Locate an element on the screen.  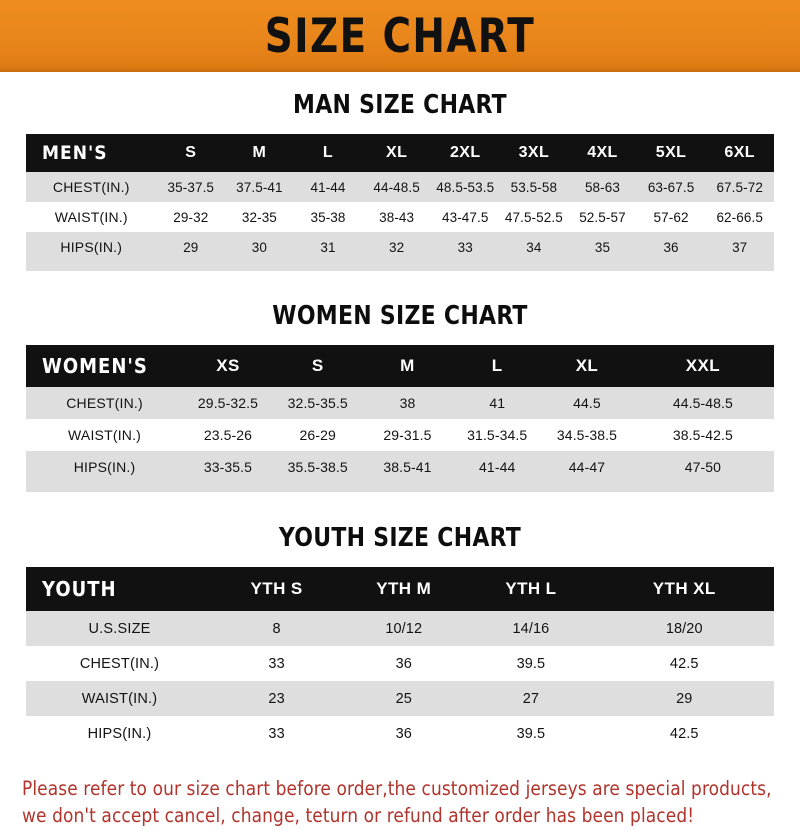
men-chest-xl: 44-48.5 is located at coordinates (396, 187).